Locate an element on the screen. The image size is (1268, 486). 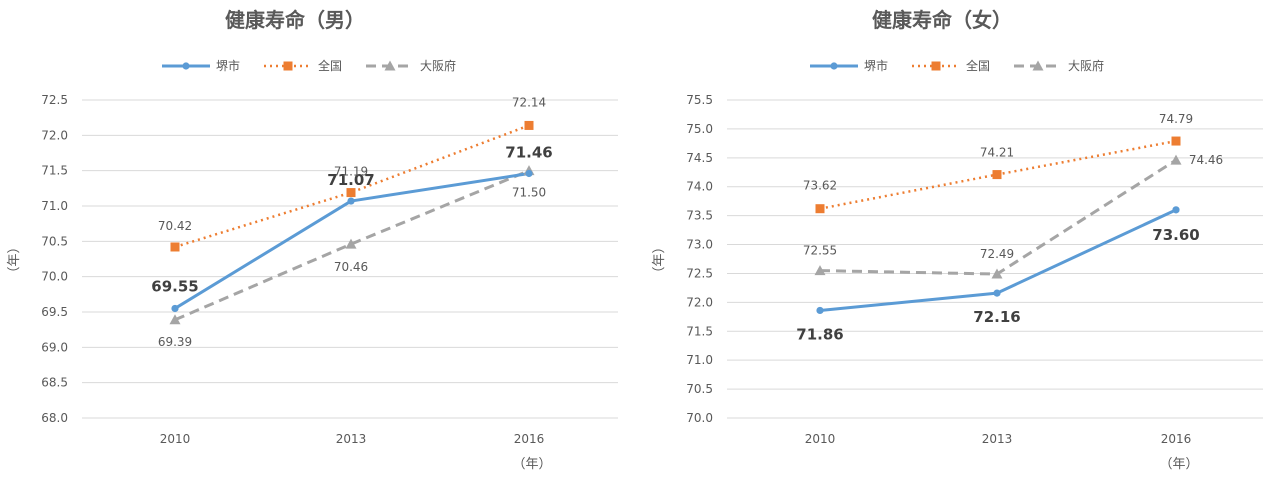
chart-2-x-tick-label: 2013 is located at coordinates (997, 439).